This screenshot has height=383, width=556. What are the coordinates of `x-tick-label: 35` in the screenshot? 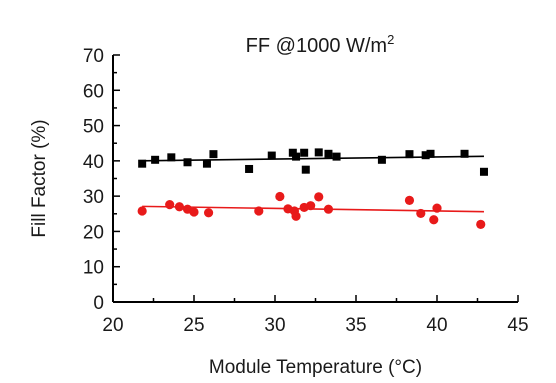 It's located at (355, 325).